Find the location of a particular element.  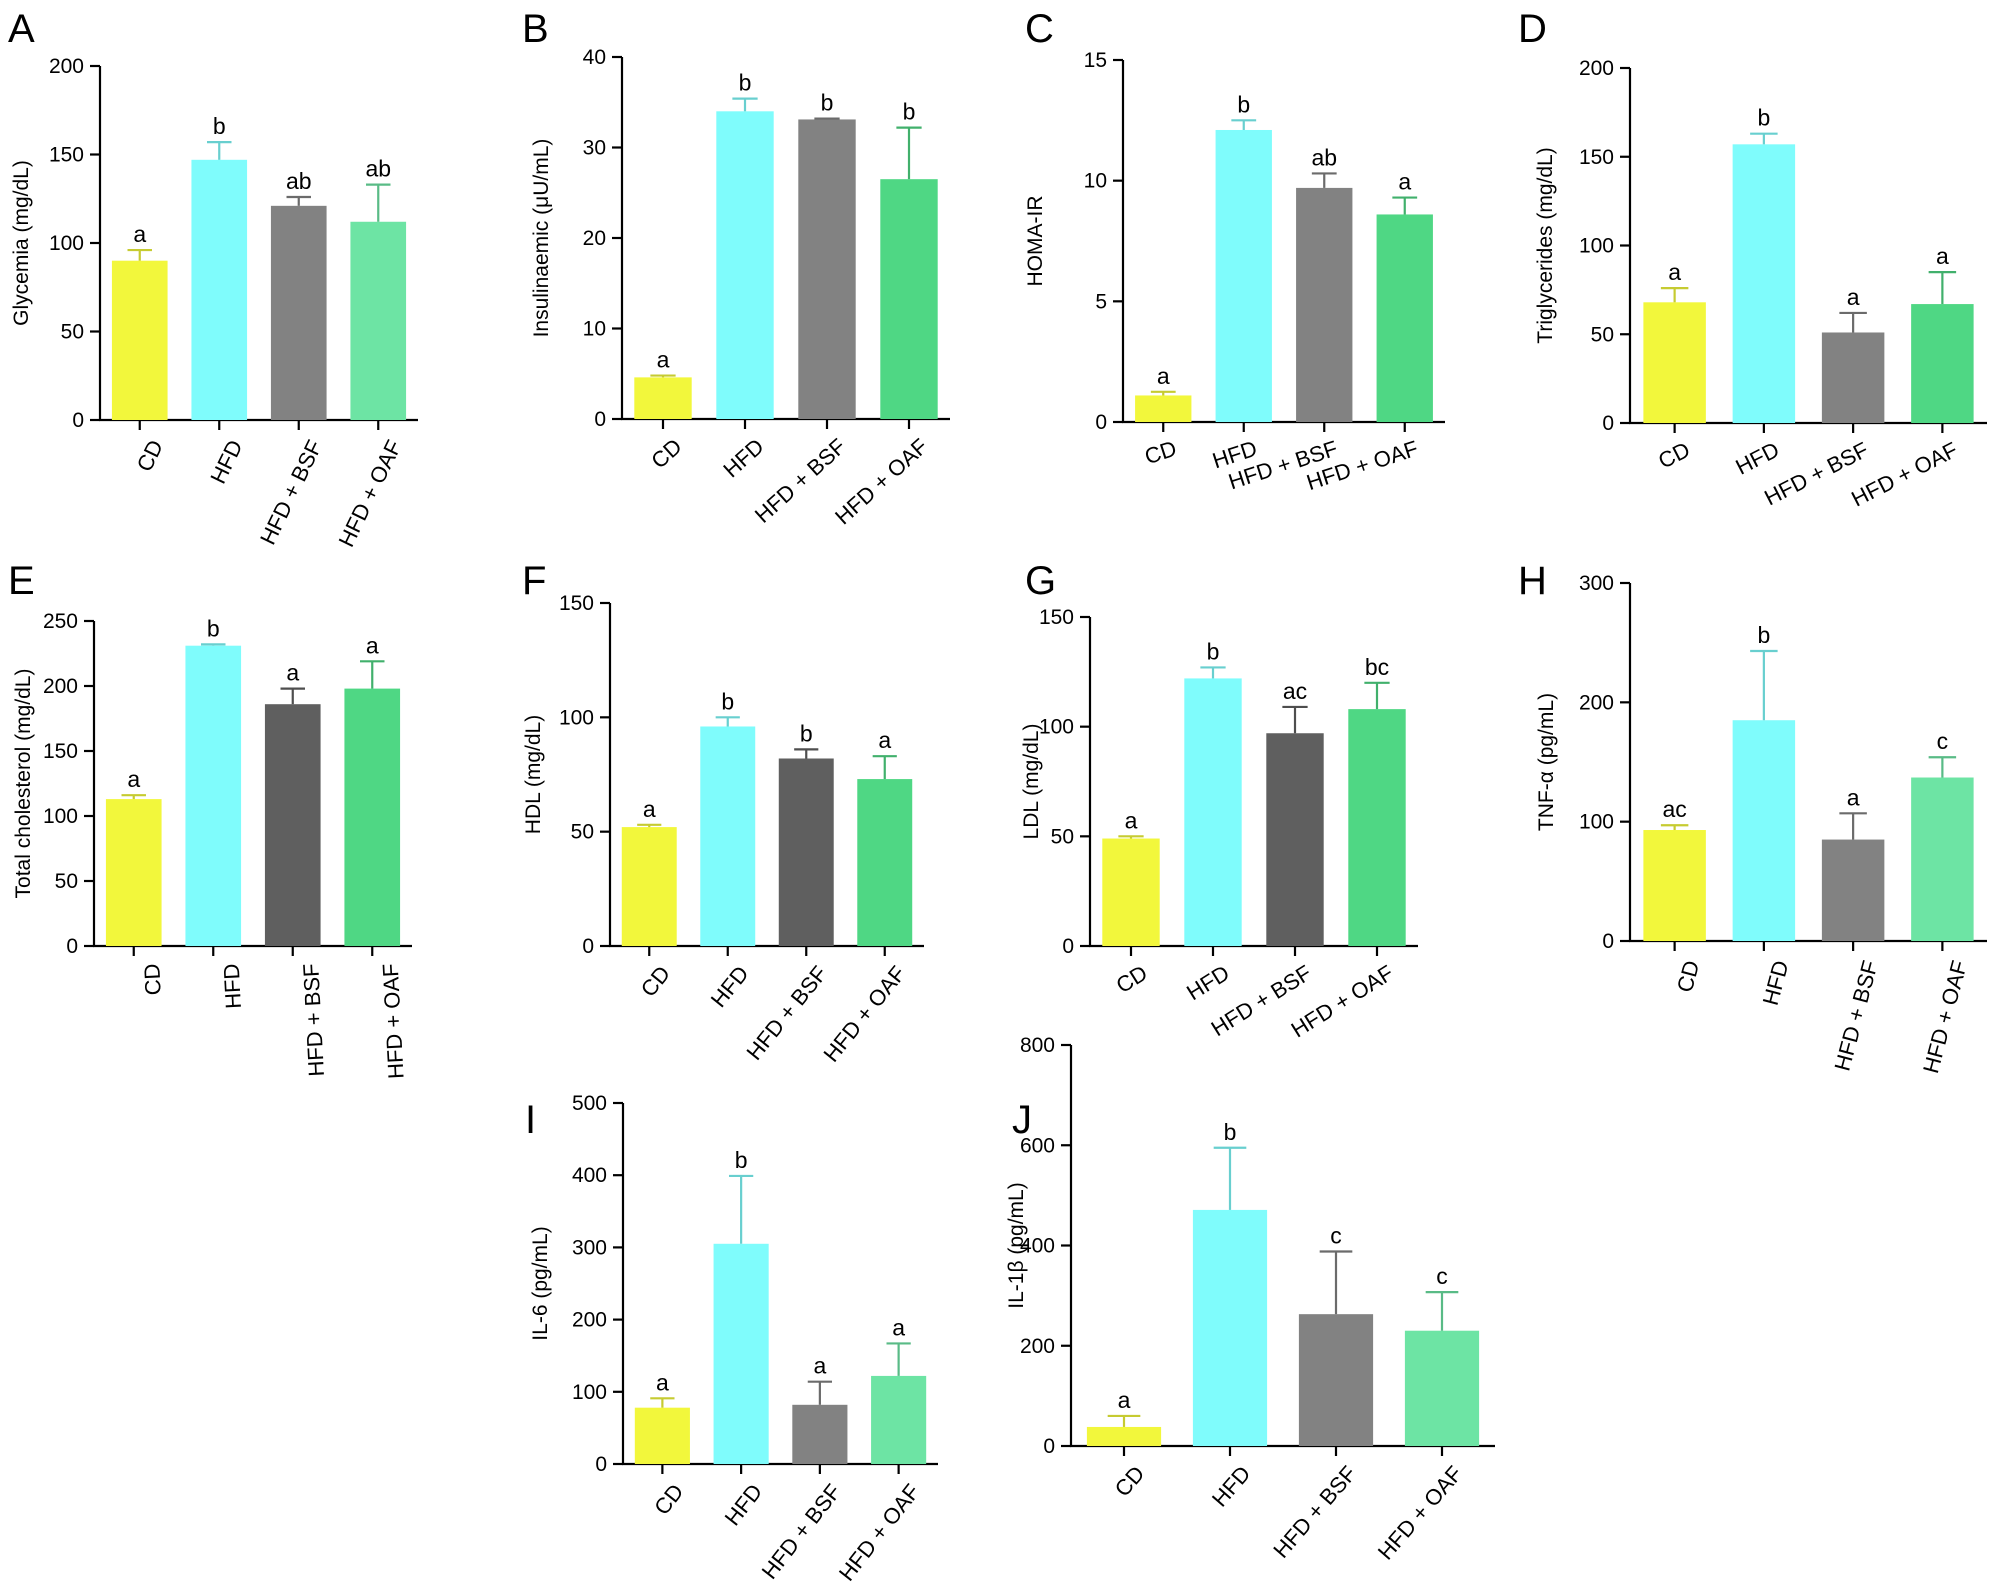

data-label-3: ab is located at coordinates (378, 169).